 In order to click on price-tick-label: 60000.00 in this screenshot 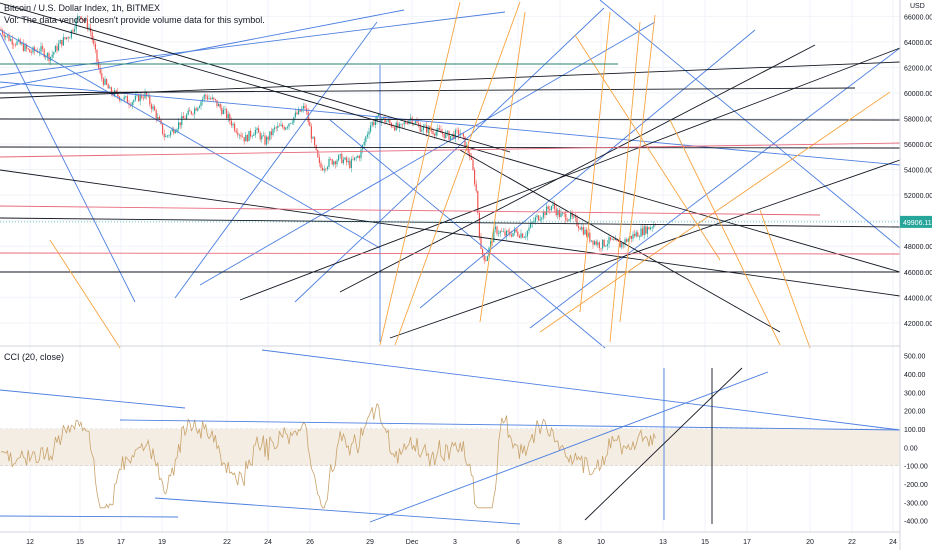, I will do `click(918, 94)`.